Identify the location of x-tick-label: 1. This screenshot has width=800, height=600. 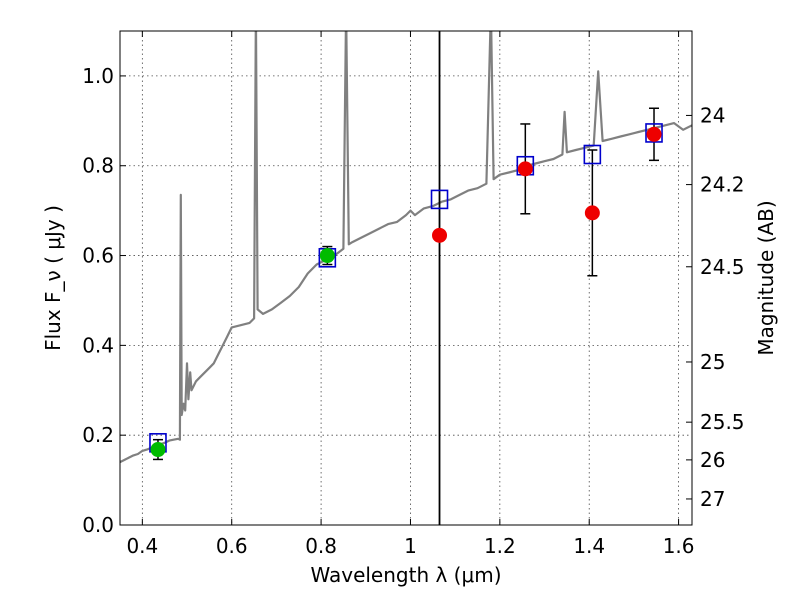
(410, 546).